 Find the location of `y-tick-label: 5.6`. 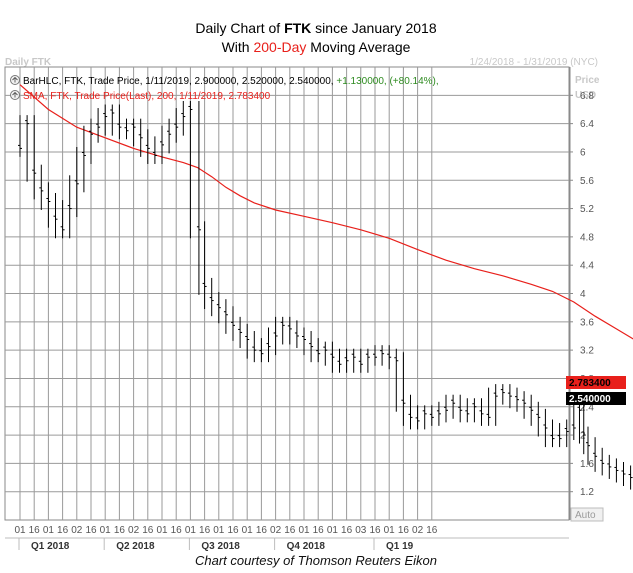

y-tick-label: 5.6 is located at coordinates (587, 181).